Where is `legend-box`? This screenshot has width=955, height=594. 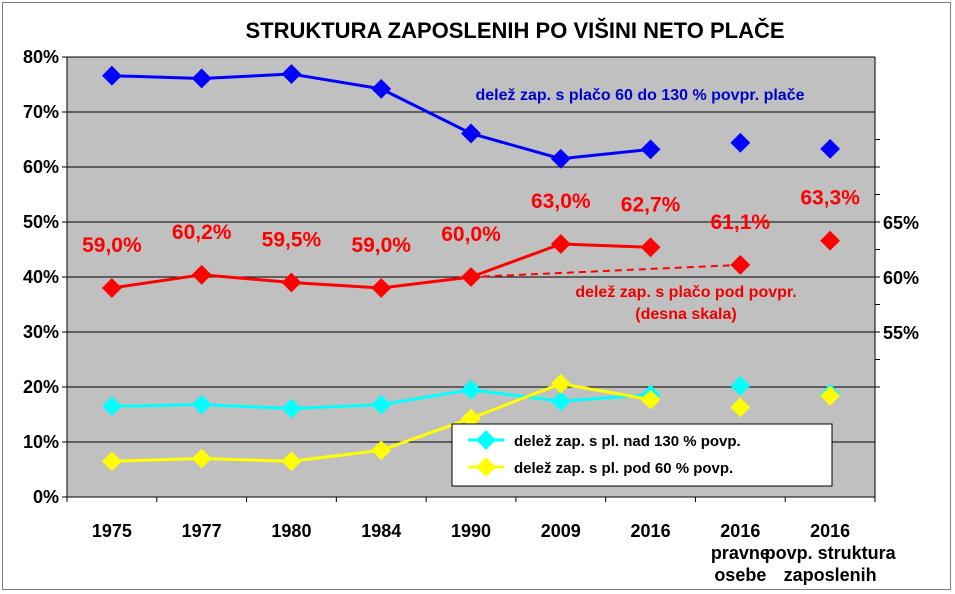
legend-box is located at coordinates (642, 455).